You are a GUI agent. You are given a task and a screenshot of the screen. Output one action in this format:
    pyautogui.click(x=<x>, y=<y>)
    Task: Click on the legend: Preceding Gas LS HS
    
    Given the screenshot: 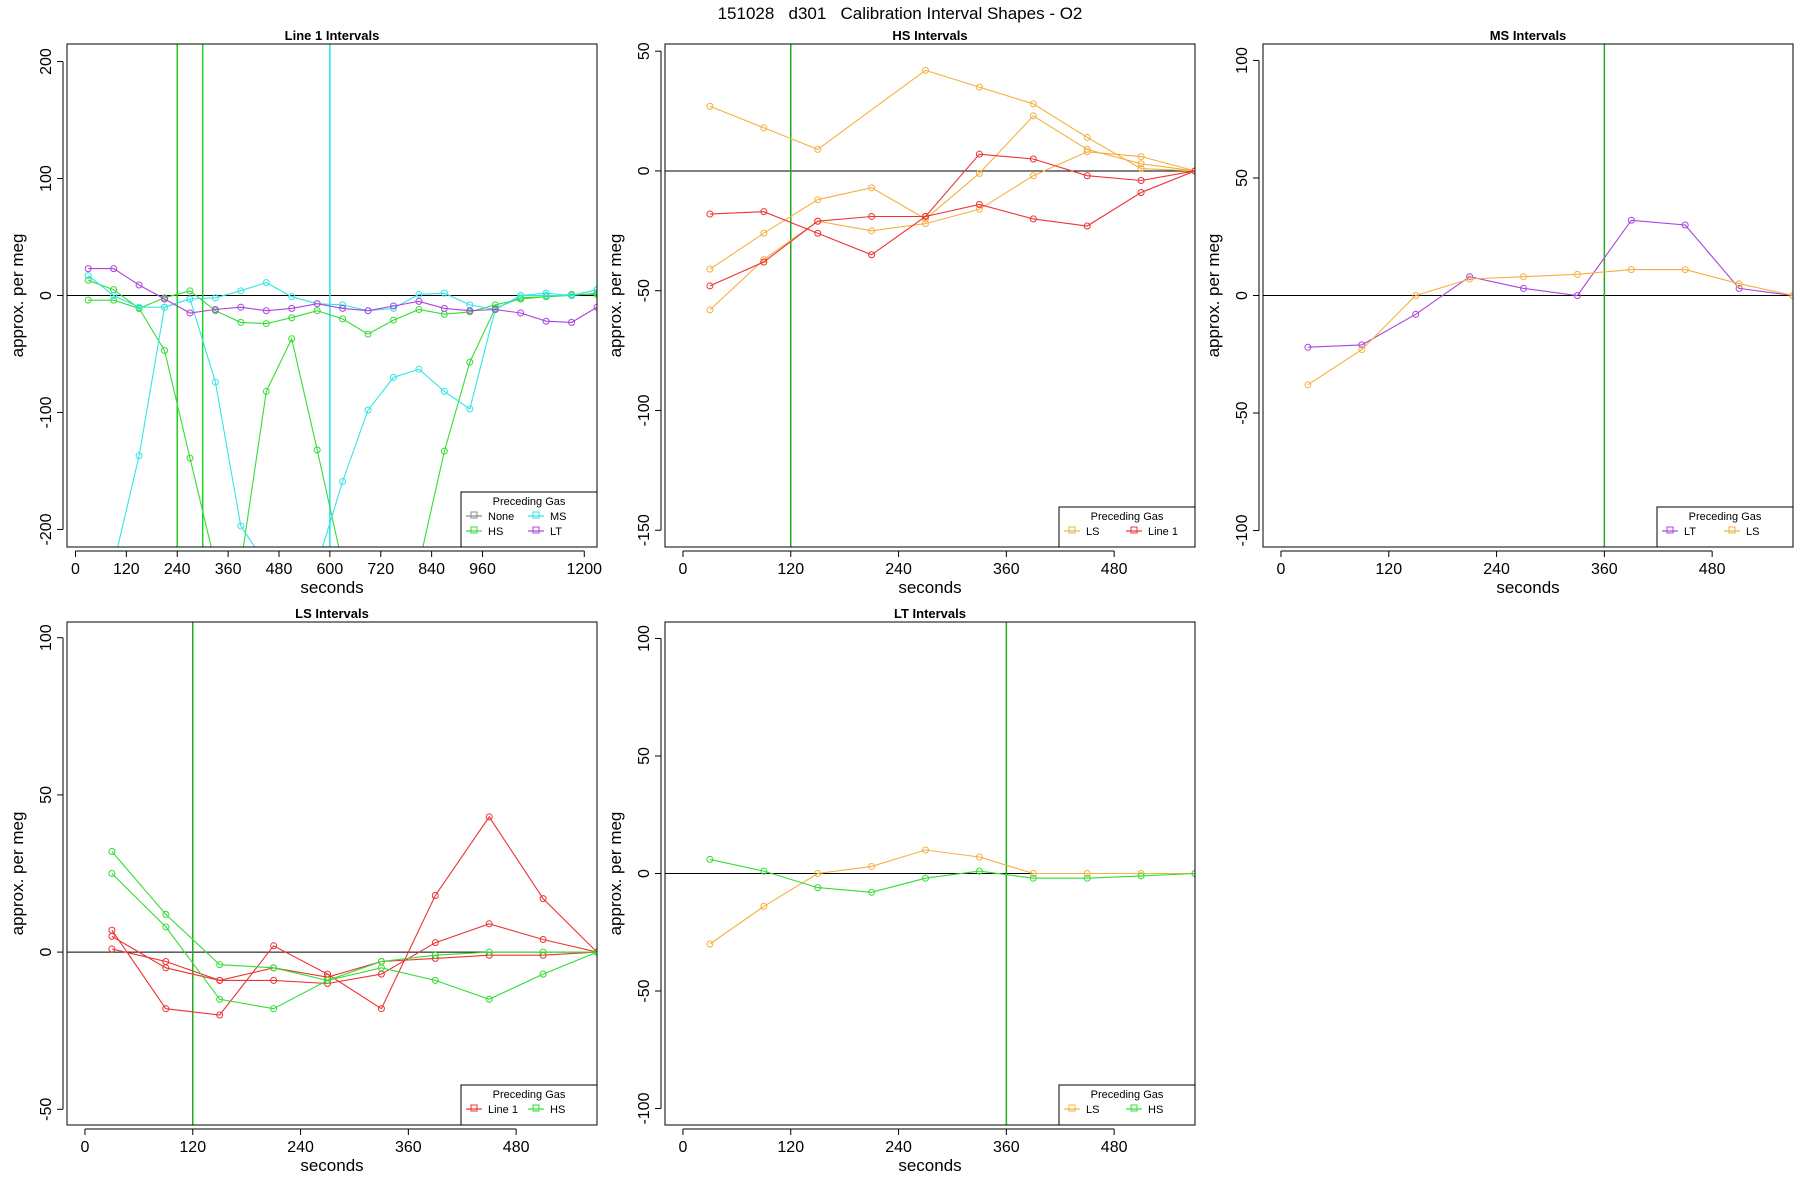 What is the action you would take?
    pyautogui.click(x=1127, y=1105)
    